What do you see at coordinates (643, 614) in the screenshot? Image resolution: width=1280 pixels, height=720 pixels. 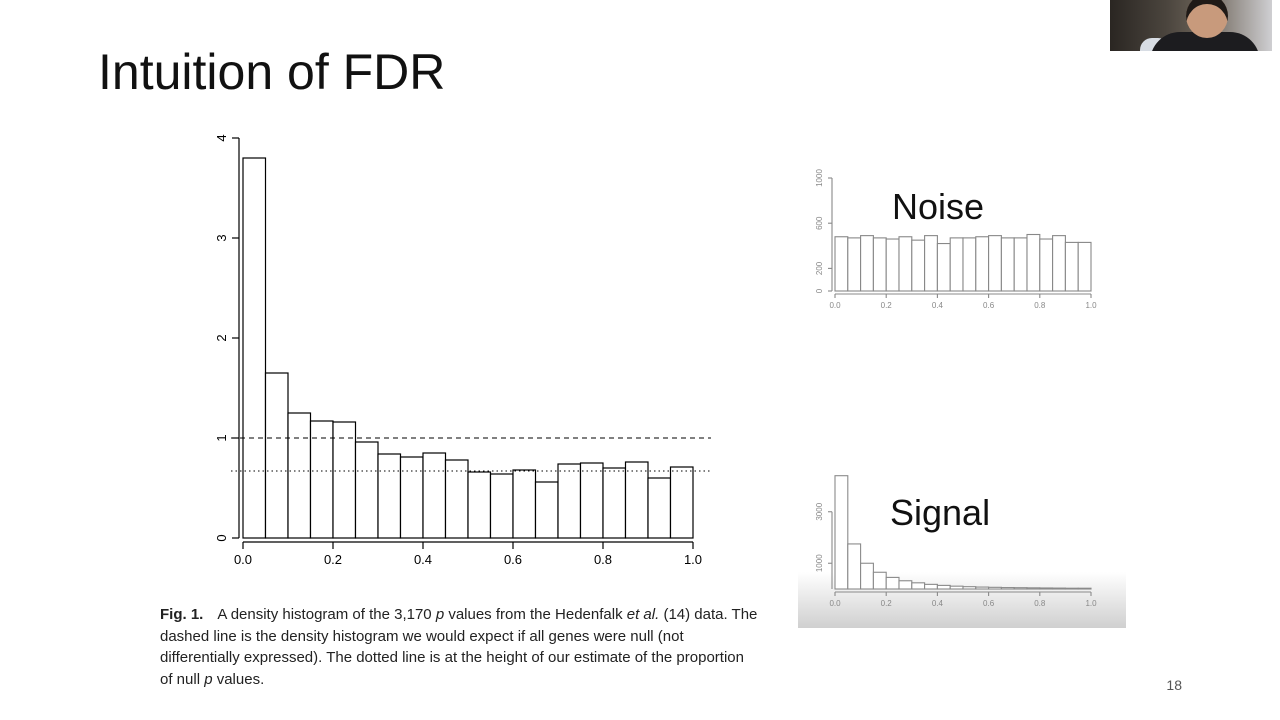 I see `caption-et-al: et al.` at bounding box center [643, 614].